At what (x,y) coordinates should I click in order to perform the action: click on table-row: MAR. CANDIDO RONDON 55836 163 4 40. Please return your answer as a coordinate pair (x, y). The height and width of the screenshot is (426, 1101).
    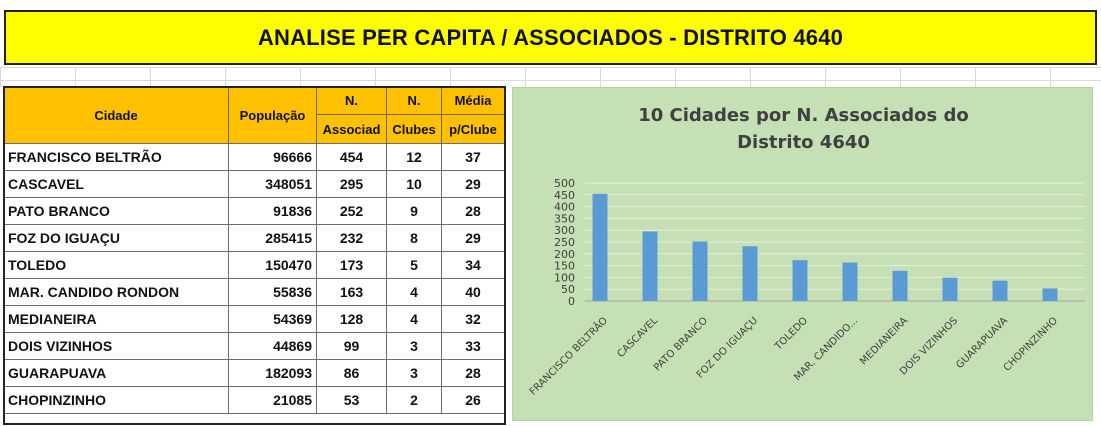
    Looking at the image, I should click on (254, 292).